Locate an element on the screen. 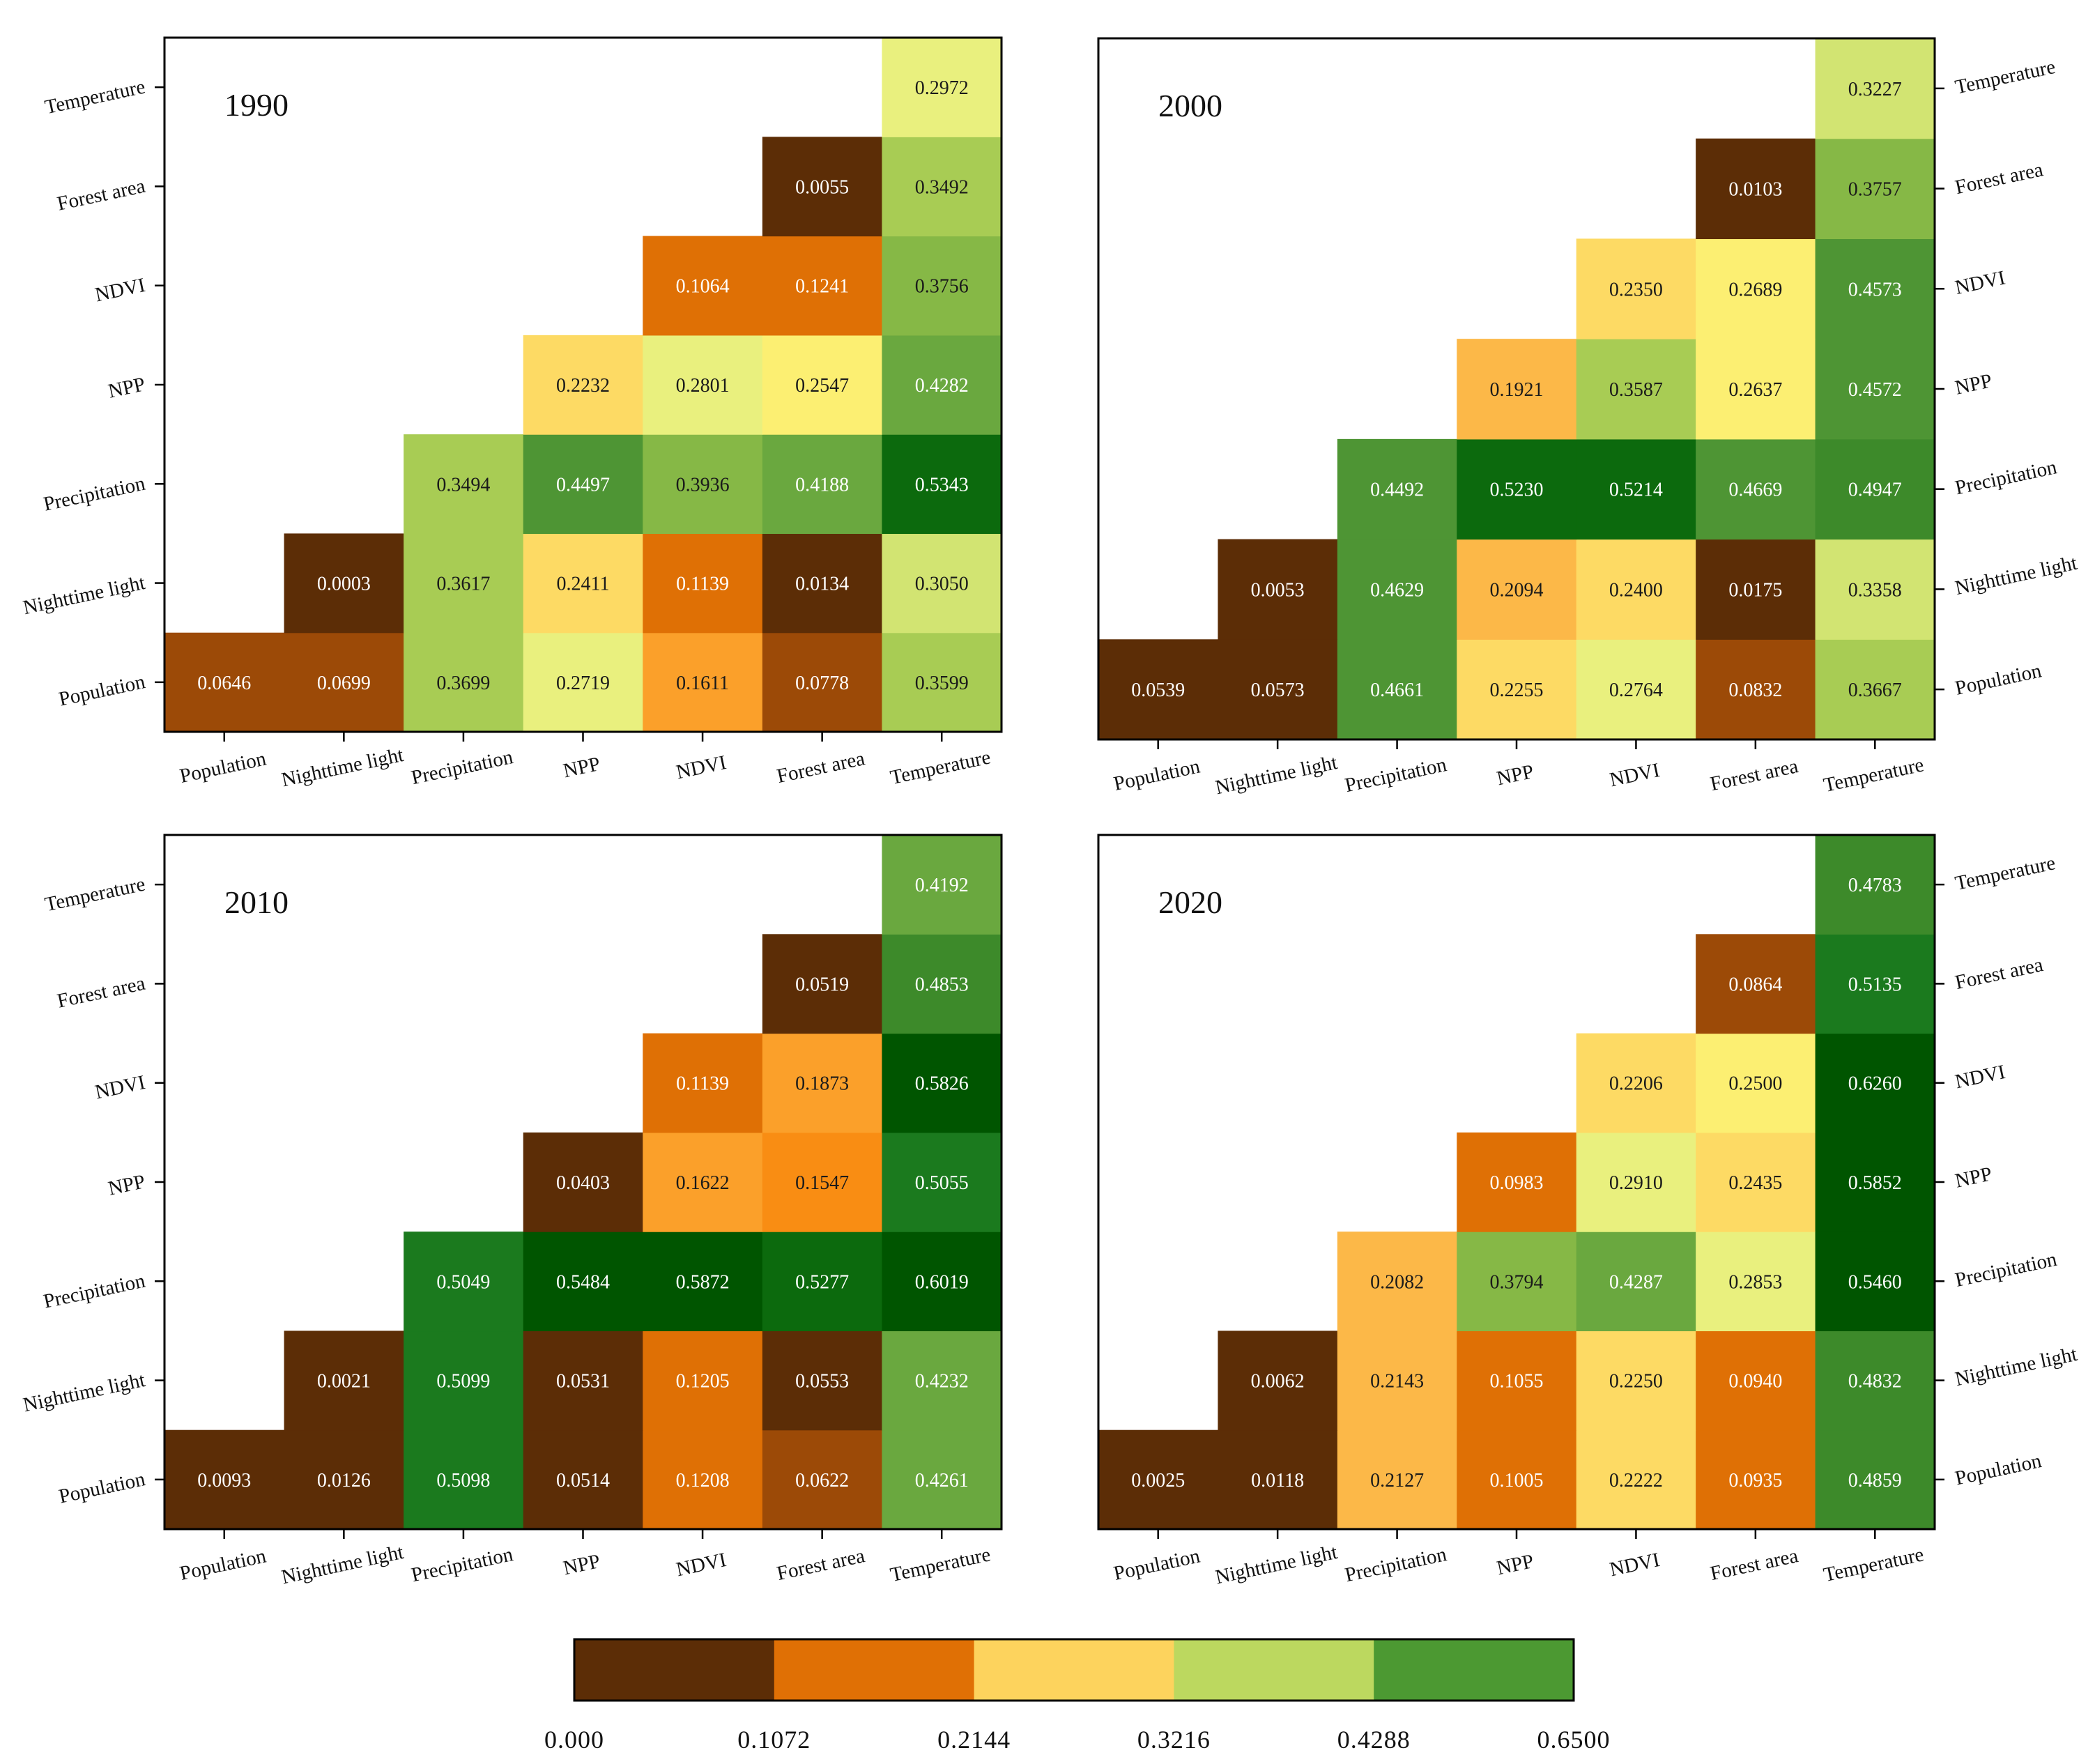 The height and width of the screenshot is (1764, 2095). cell-value-label: 0.0514 is located at coordinates (583, 1480).